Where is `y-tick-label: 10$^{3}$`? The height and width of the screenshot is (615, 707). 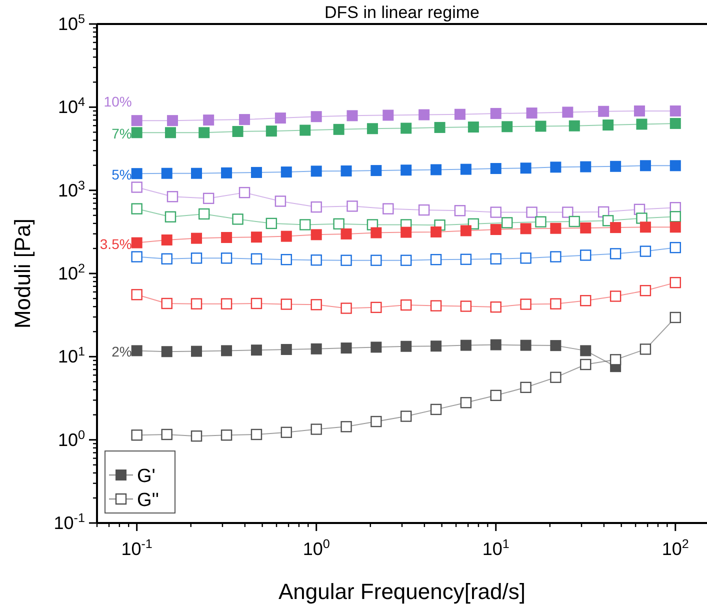
y-tick-label: 10$^{3}$ is located at coordinates (71, 189).